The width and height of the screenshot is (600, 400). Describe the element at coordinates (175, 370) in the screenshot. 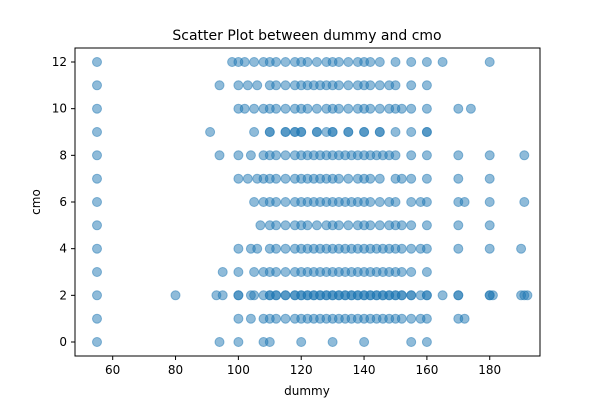

I see `x-tick-label: 80` at that location.